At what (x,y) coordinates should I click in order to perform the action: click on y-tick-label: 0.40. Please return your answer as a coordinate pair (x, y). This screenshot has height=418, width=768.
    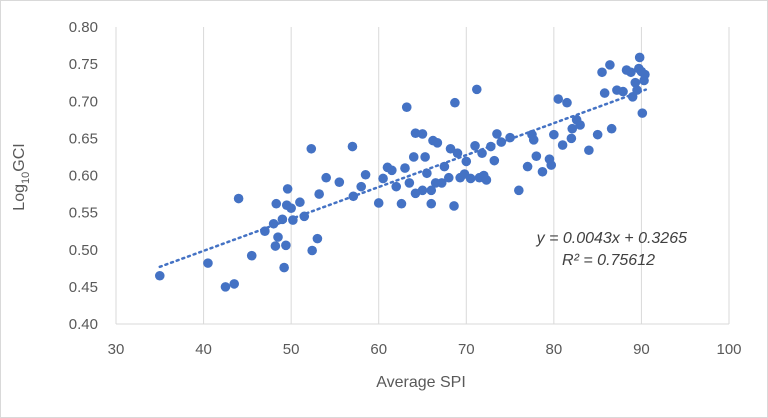
    Looking at the image, I should click on (83, 324).